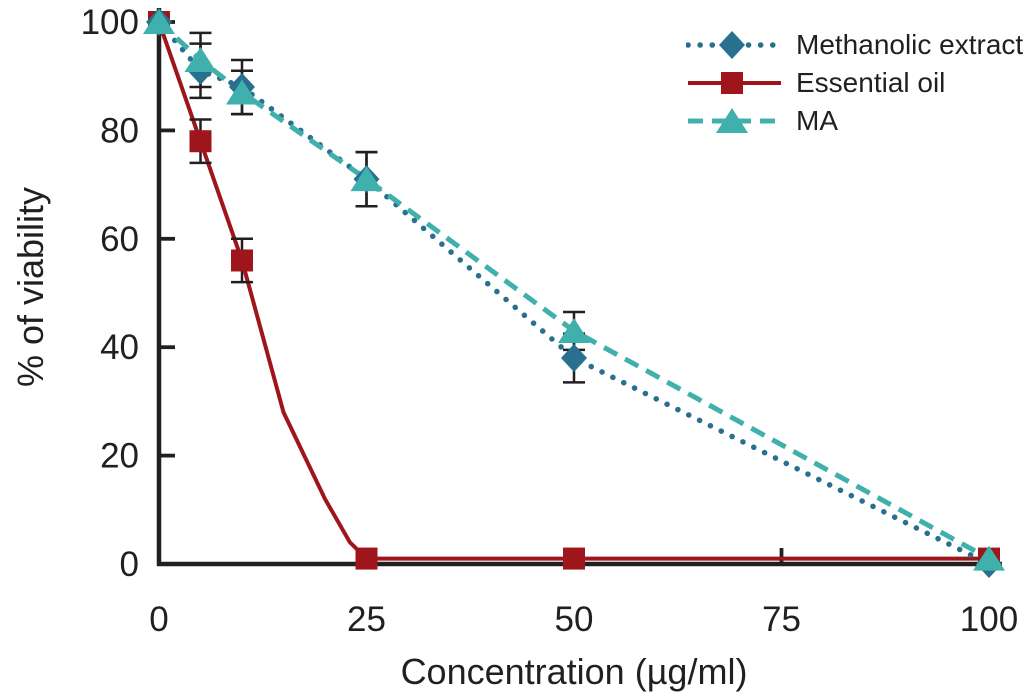 The image size is (1027, 700). What do you see at coordinates (129, 564) in the screenshot?
I see `y-tick-label: 0` at bounding box center [129, 564].